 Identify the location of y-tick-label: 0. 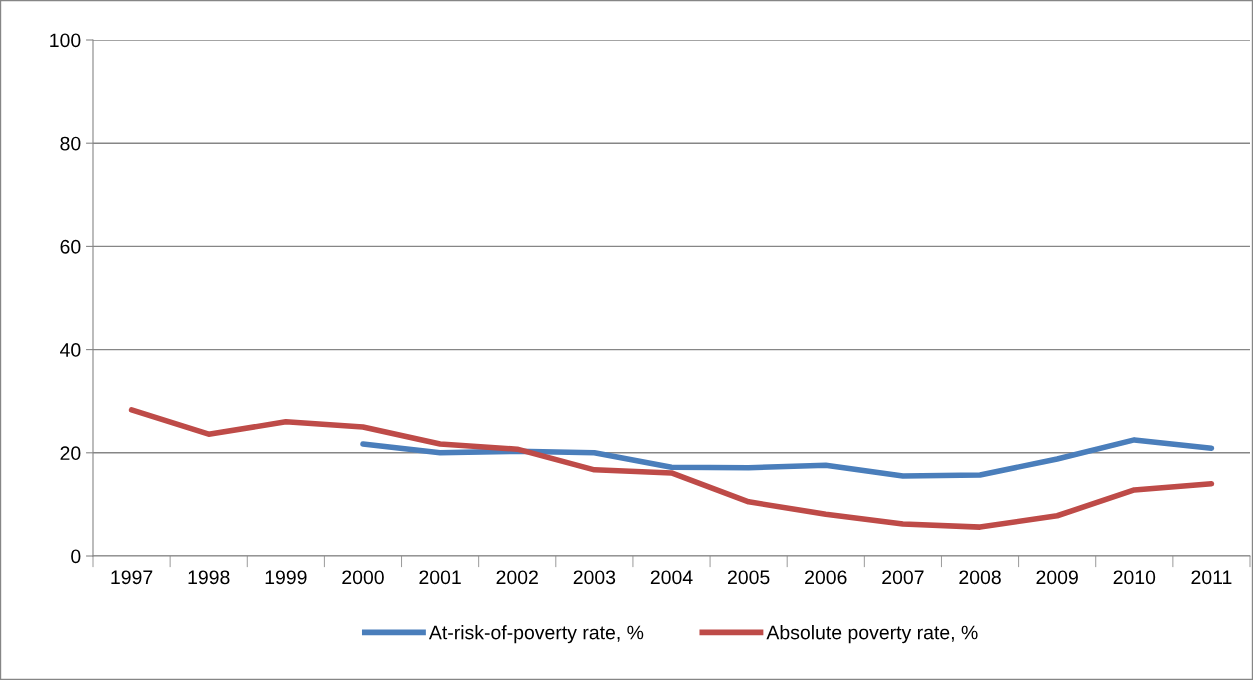
(76, 556).